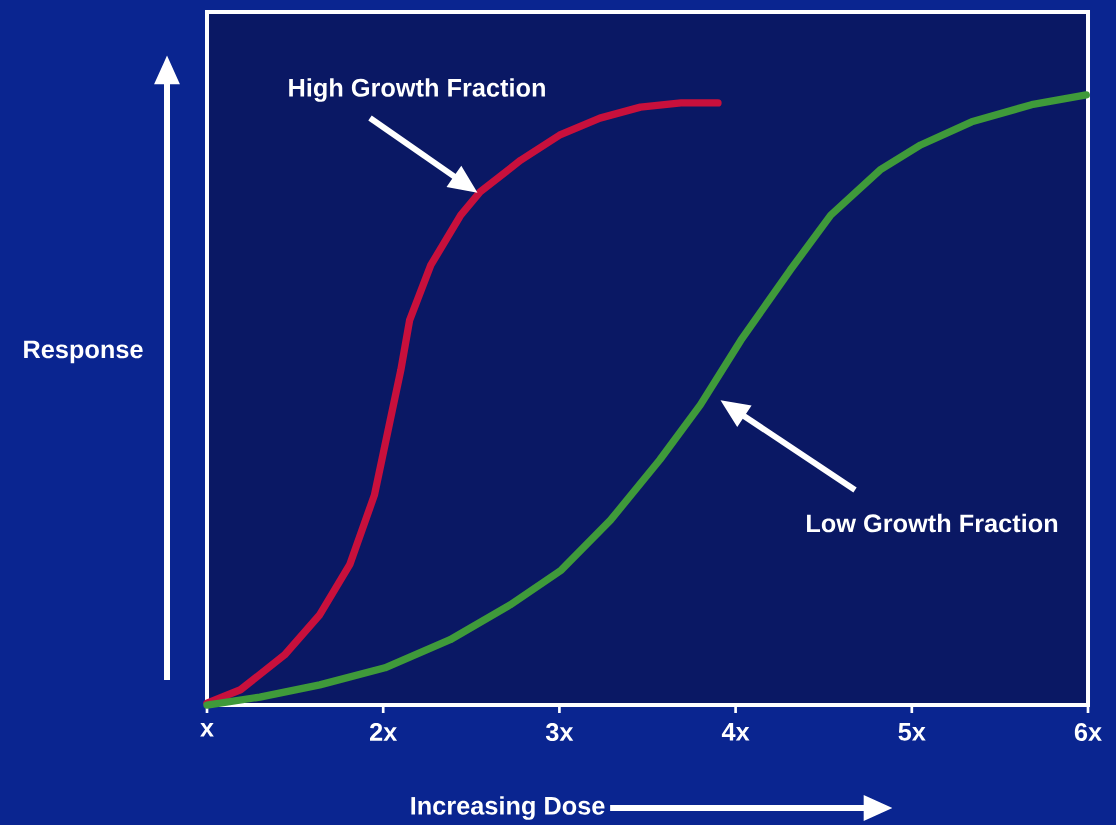 The width and height of the screenshot is (1116, 825). I want to click on x-tick-label: 3x, so click(559, 732).